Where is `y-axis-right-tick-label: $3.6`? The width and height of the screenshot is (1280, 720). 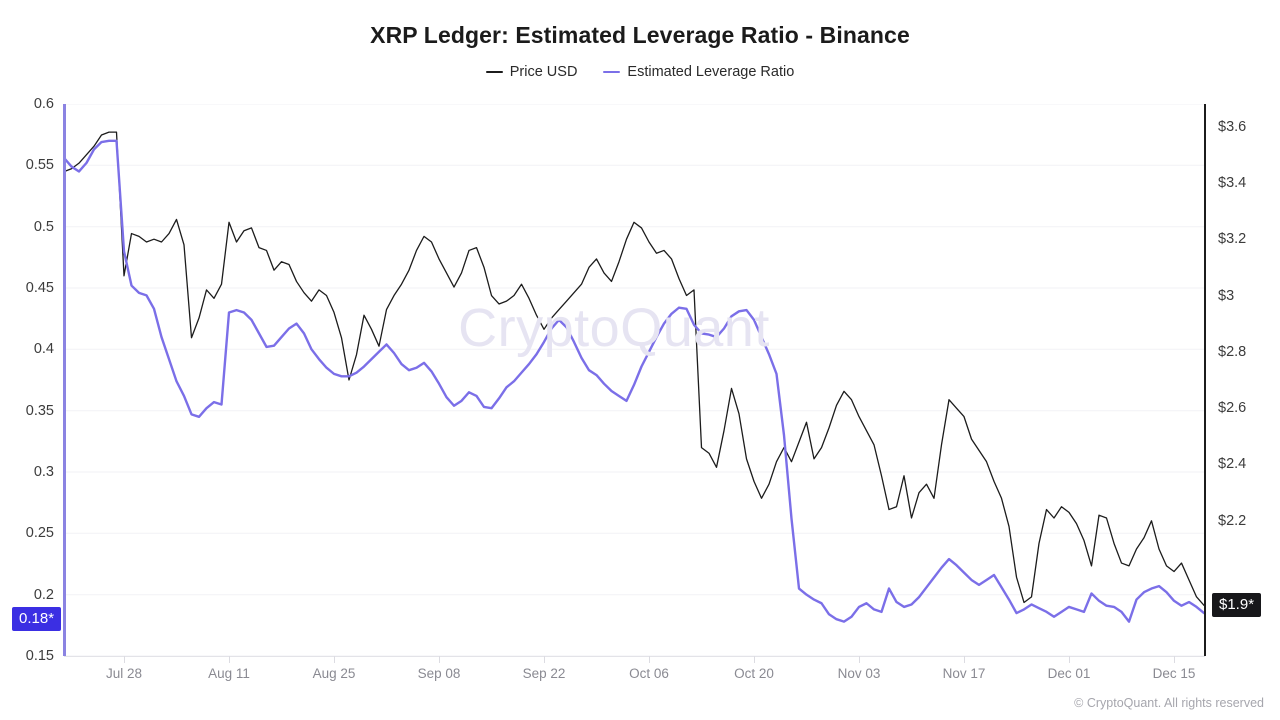
y-axis-right-tick-label: $3.6 is located at coordinates (1232, 126).